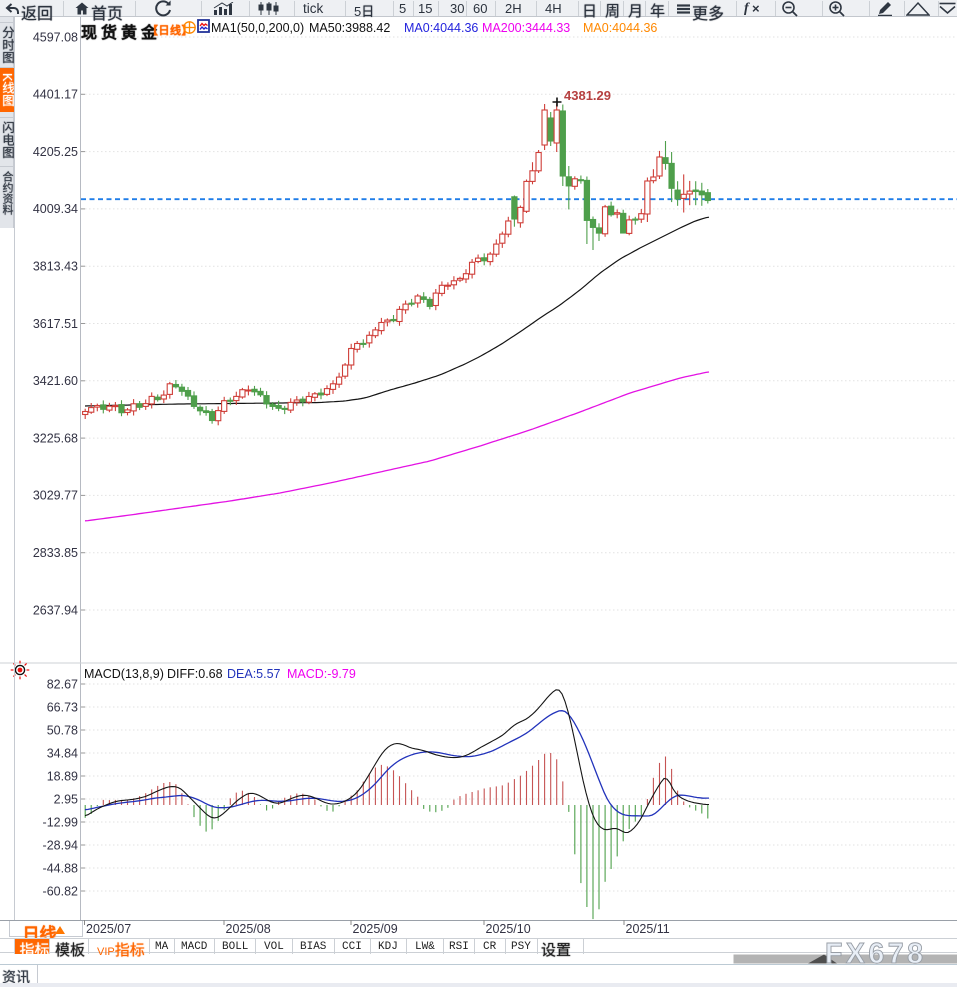 This screenshot has height=987, width=957. Describe the element at coordinates (55, 267) in the screenshot. I see `svg-text: 3813.43` at that location.